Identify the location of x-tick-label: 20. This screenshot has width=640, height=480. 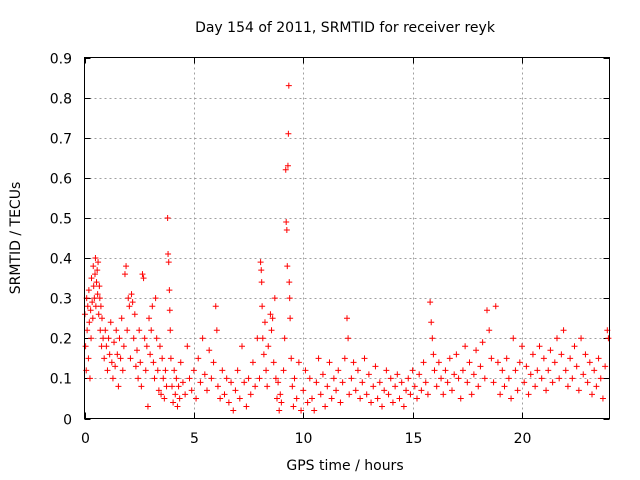
(523, 439).